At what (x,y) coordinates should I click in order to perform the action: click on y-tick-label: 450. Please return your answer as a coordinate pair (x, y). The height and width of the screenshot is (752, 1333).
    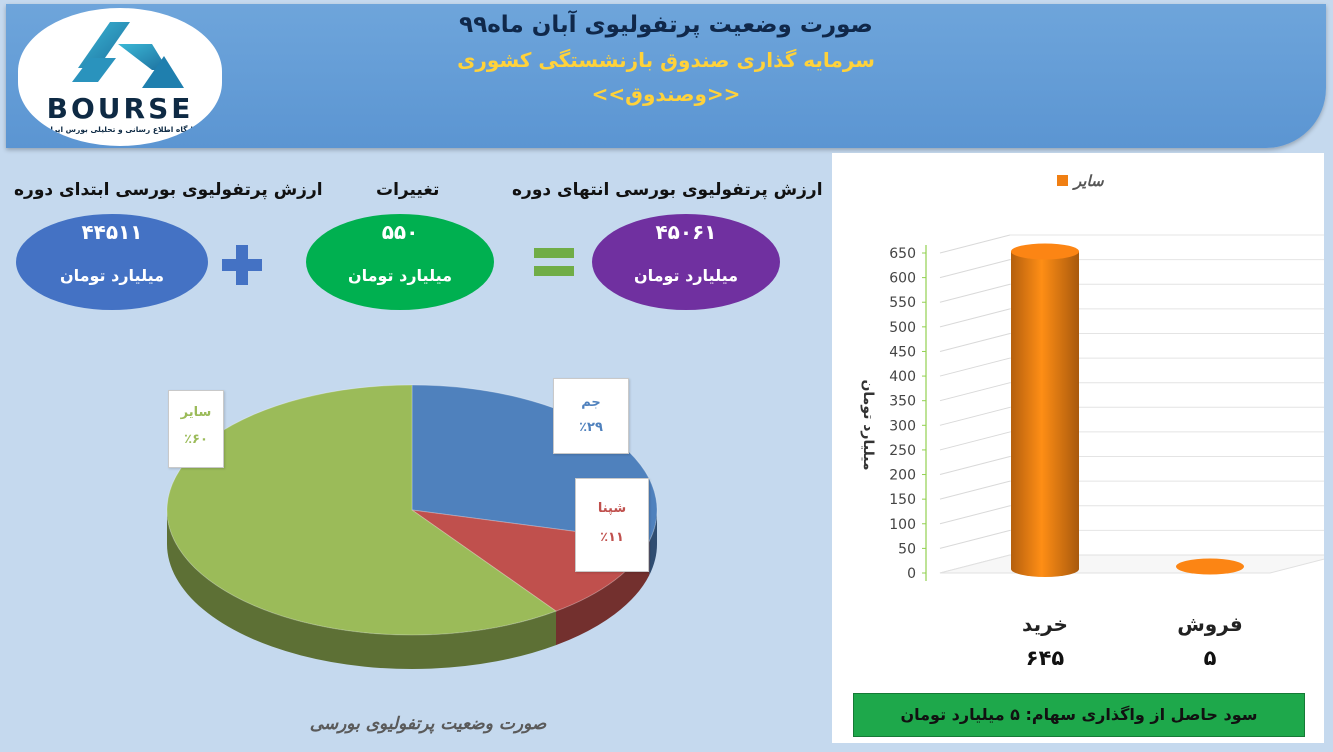
    Looking at the image, I should click on (902, 352).